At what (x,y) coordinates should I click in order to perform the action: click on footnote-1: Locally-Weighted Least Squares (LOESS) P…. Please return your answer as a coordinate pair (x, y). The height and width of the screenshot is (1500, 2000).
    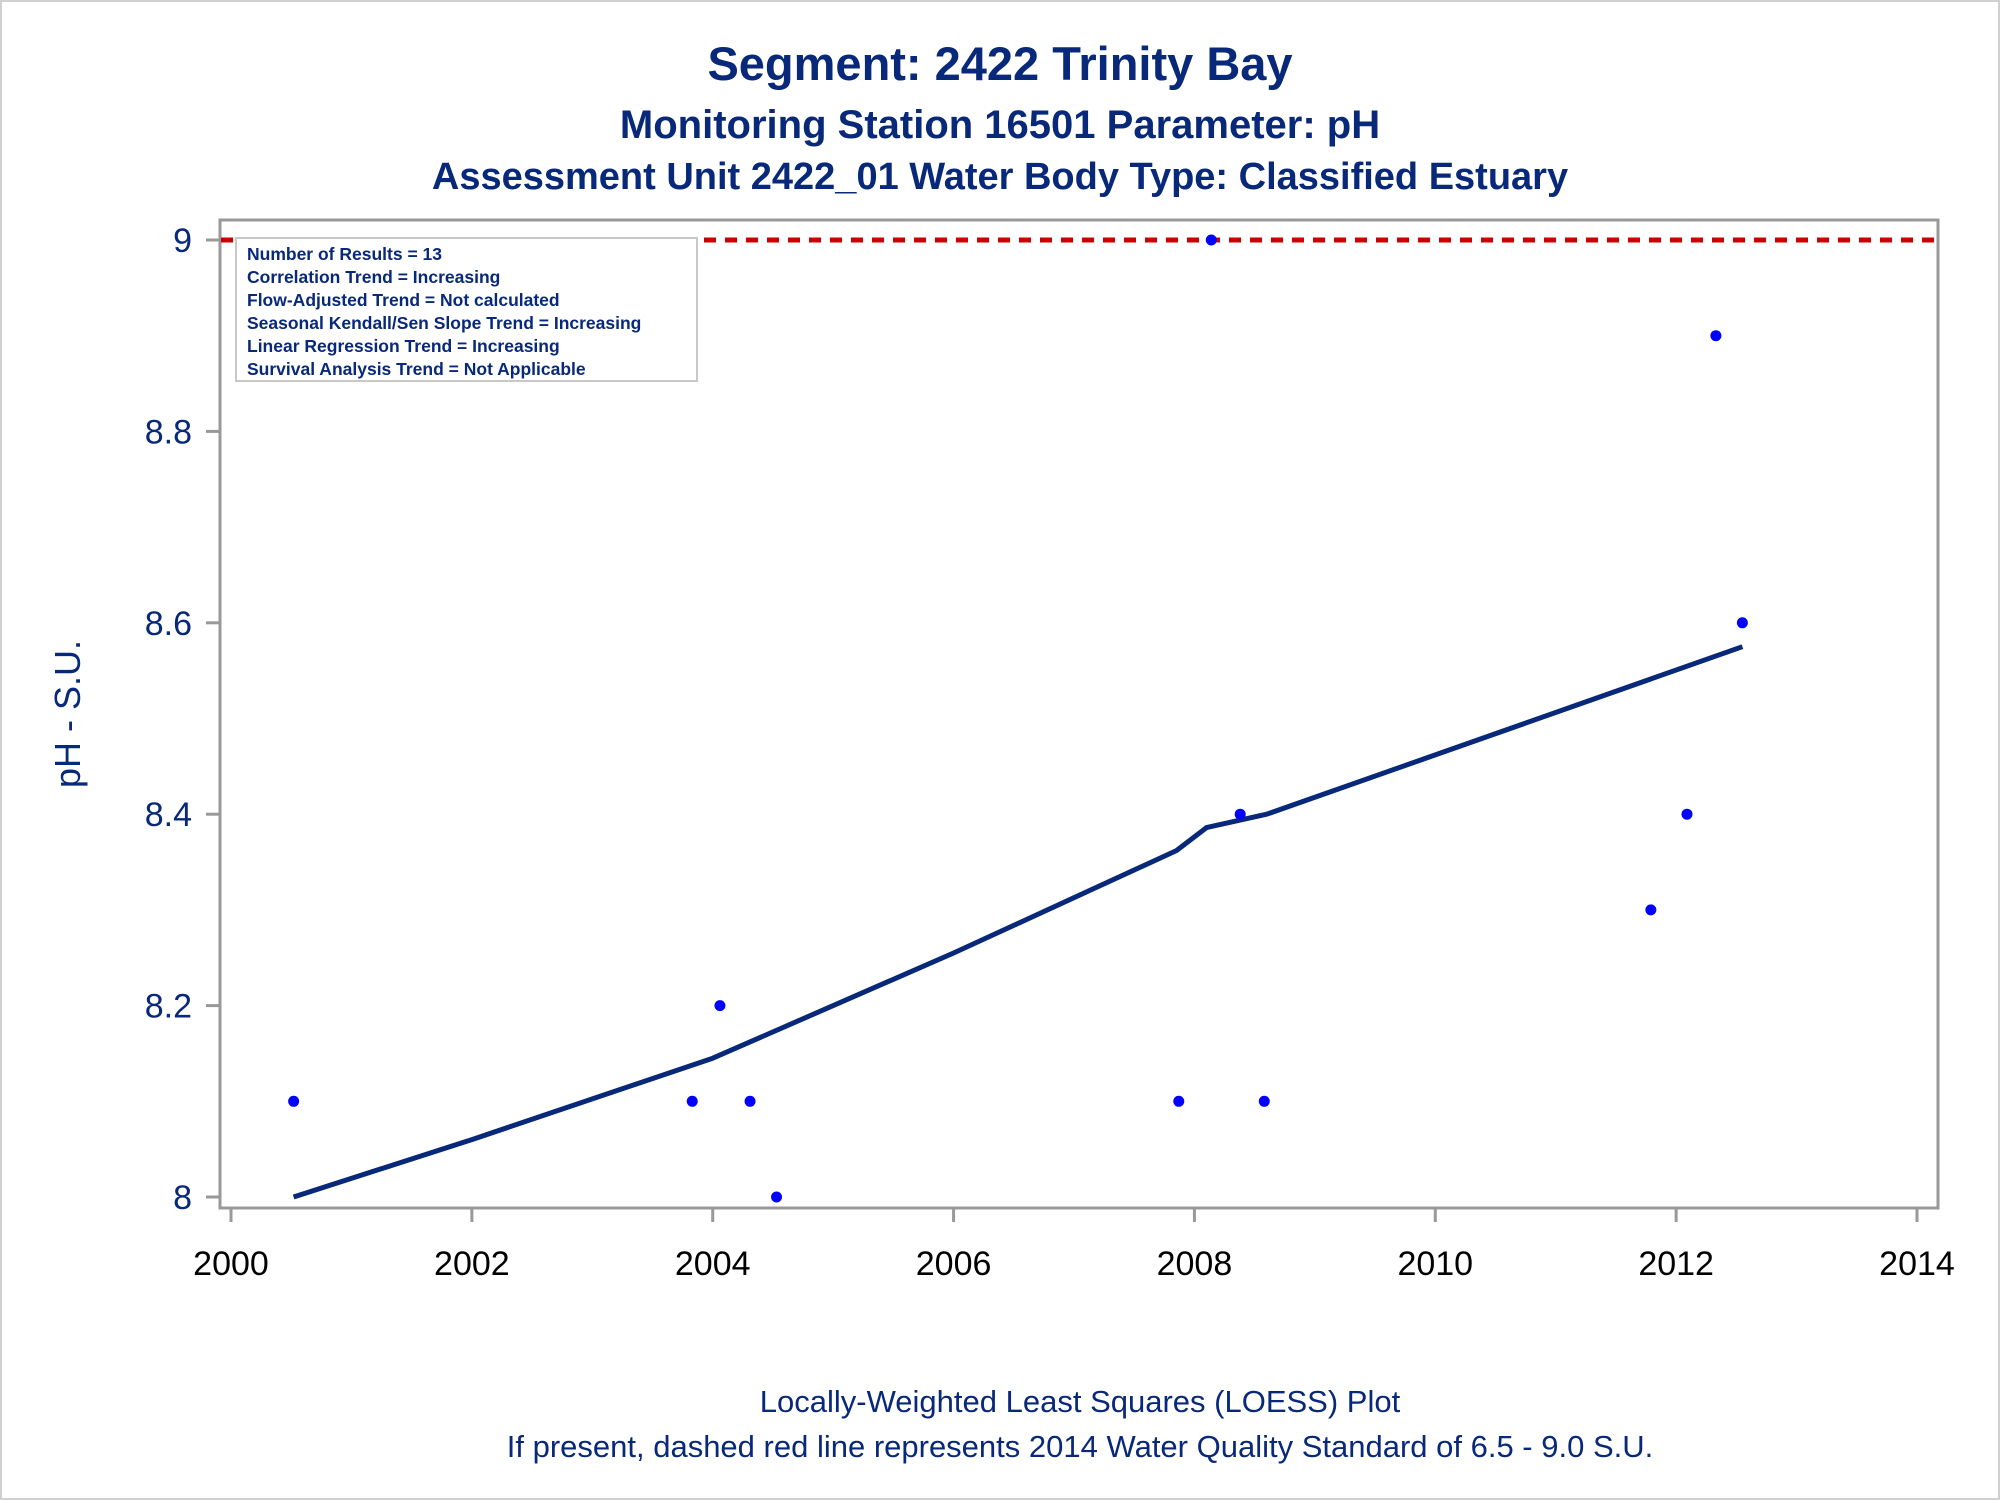
    Looking at the image, I should click on (1080, 1401).